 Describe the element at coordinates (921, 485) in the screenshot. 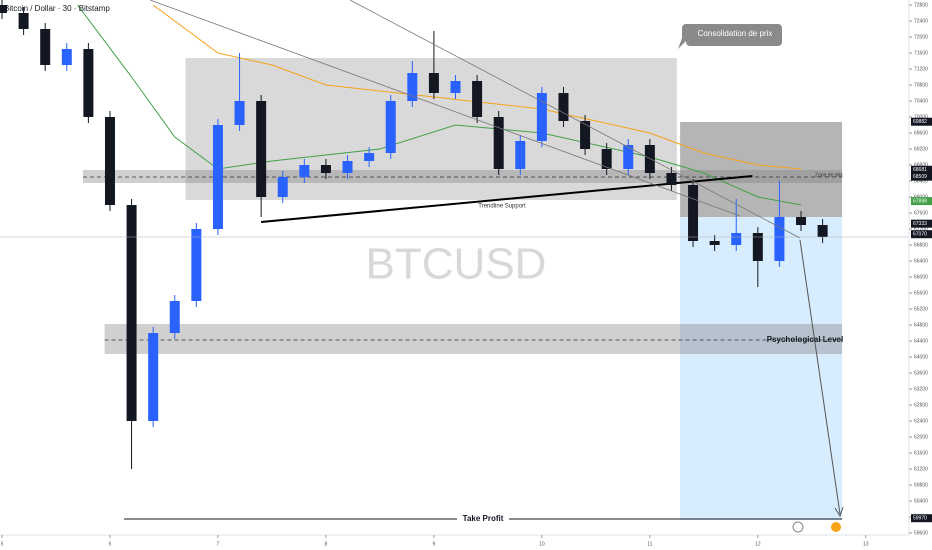

I see `y-tick-label: 60800` at that location.